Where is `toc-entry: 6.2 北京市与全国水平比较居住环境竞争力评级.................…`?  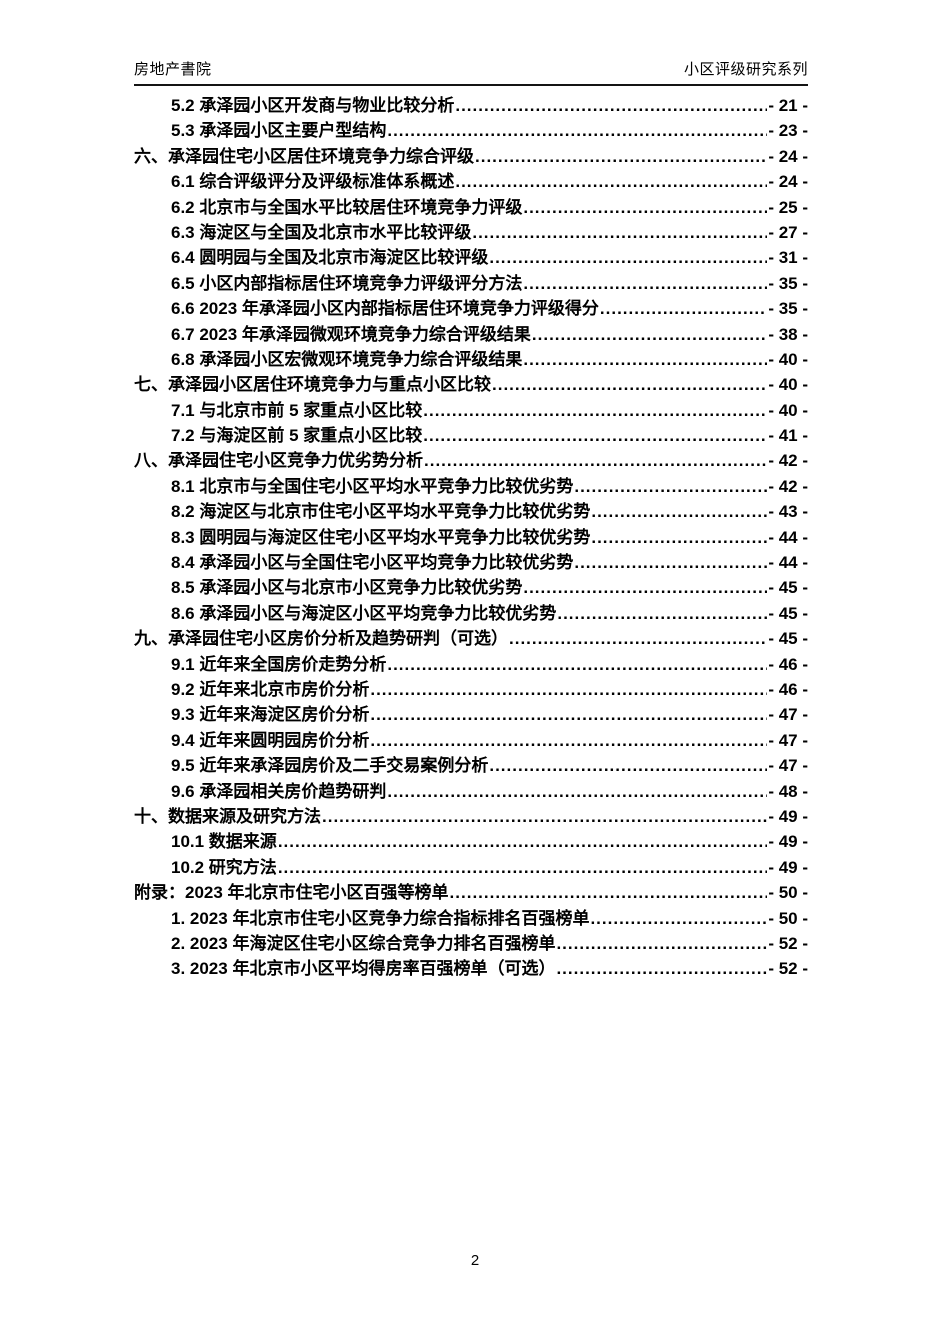 toc-entry: 6.2 北京市与全国水平比较居住环境竞争力评级.................… is located at coordinates (471, 207).